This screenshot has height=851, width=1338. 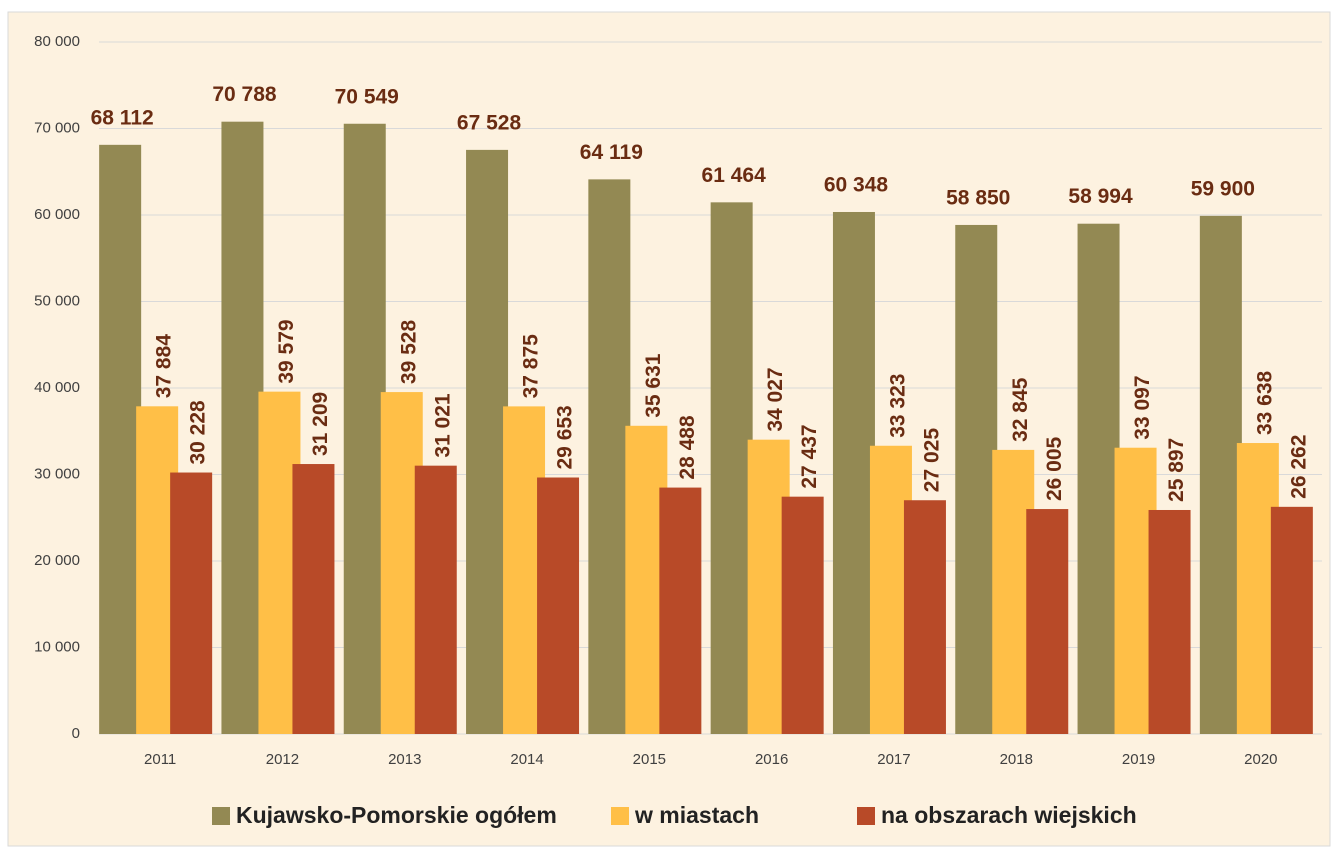 What do you see at coordinates (696, 815) in the screenshot?
I see `legend-label: w miastach` at bounding box center [696, 815].